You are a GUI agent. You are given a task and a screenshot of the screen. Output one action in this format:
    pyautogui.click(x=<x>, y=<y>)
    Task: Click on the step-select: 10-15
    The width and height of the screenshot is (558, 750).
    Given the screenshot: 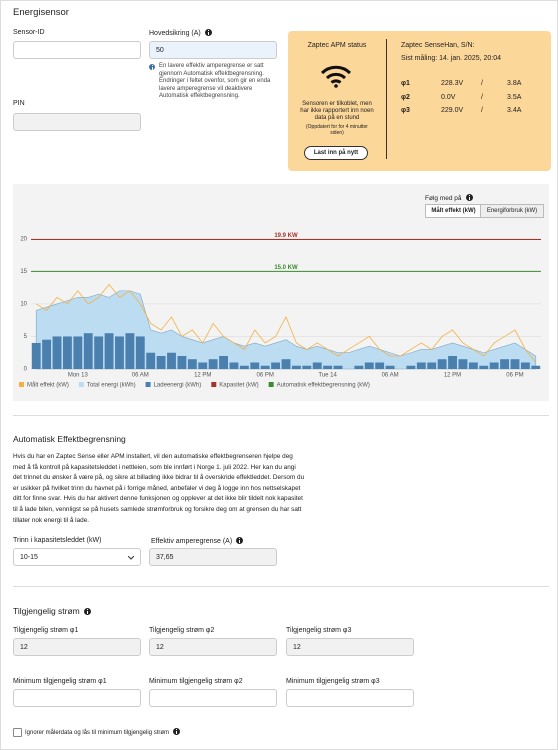 What is the action you would take?
    pyautogui.click(x=77, y=557)
    